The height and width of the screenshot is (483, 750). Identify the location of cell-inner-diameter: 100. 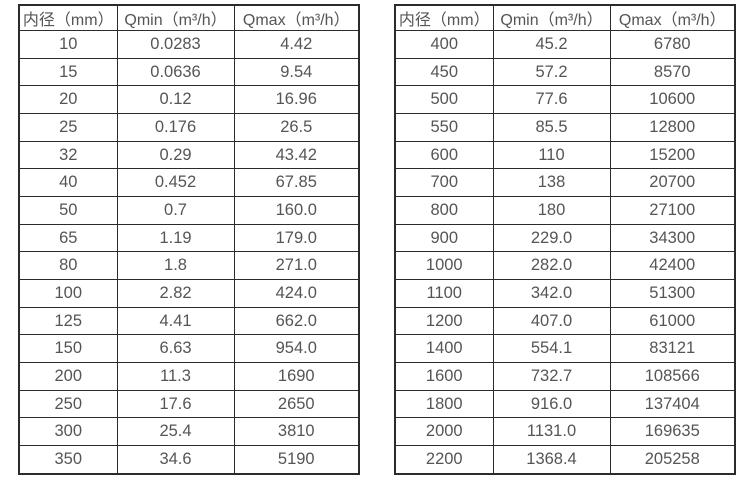
(68, 293).